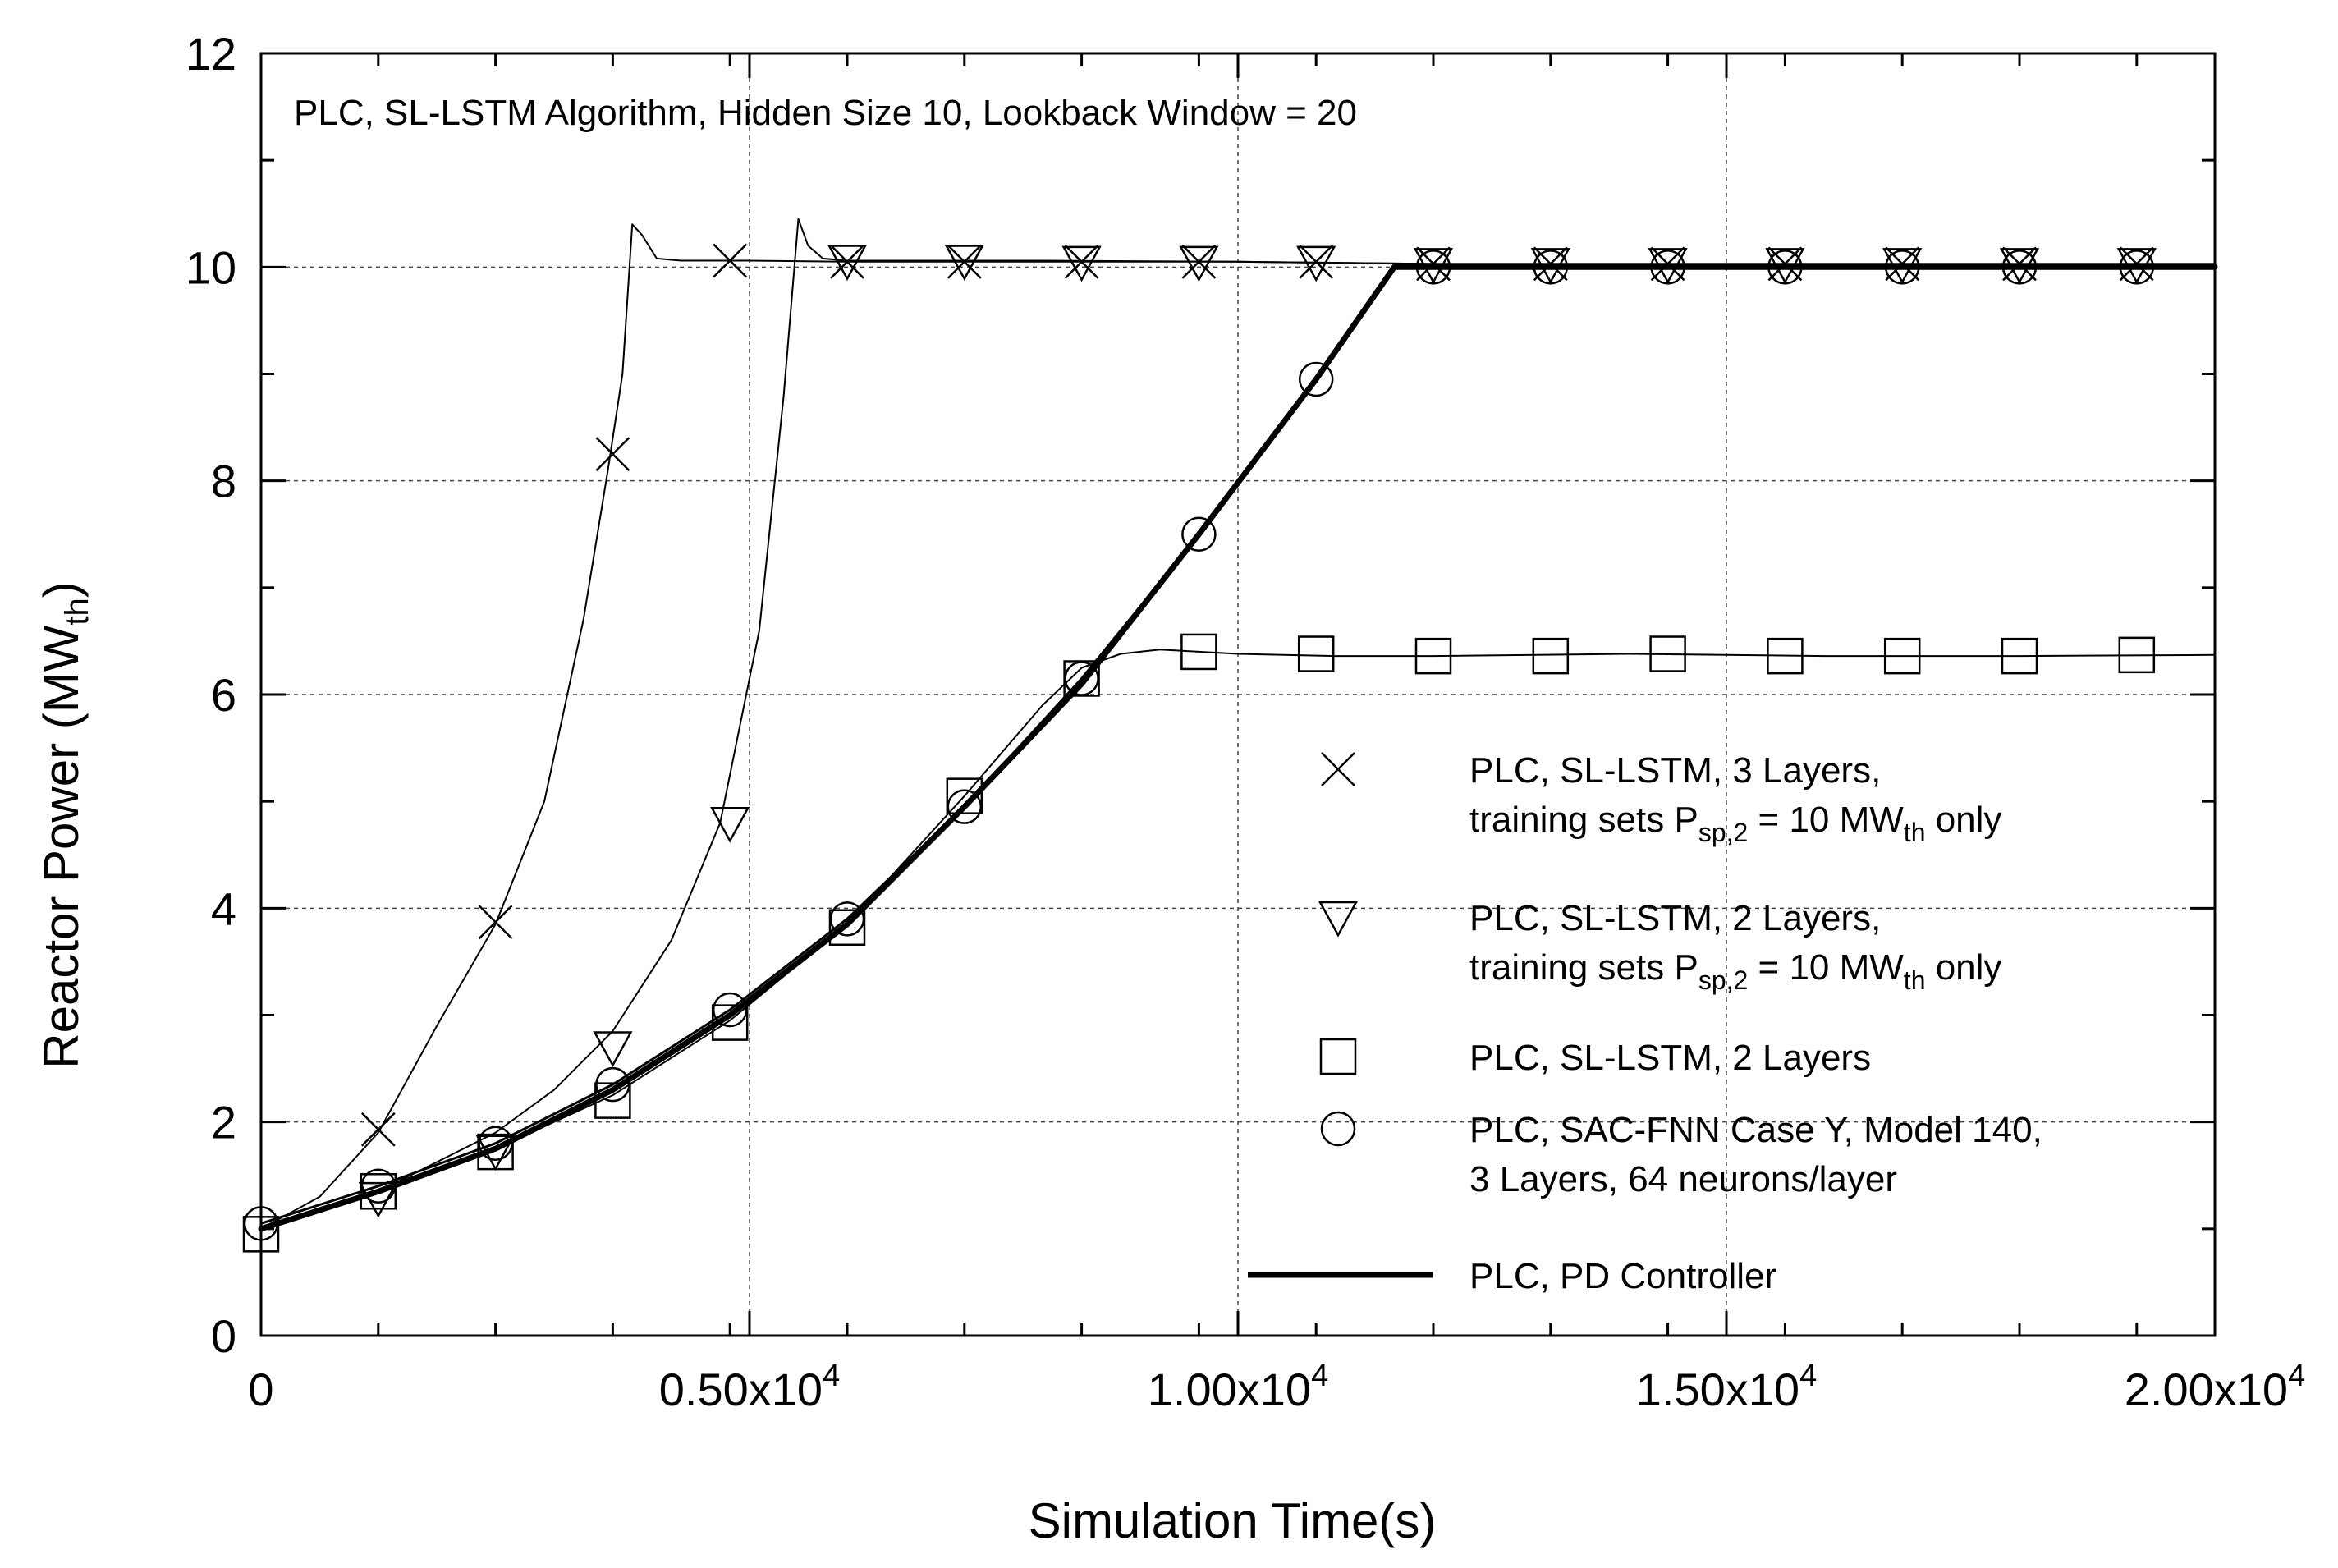 This screenshot has width=2338, height=1568. Describe the element at coordinates (1338, 919) in the screenshot. I see `legend-symbol-triangle-down` at that location.